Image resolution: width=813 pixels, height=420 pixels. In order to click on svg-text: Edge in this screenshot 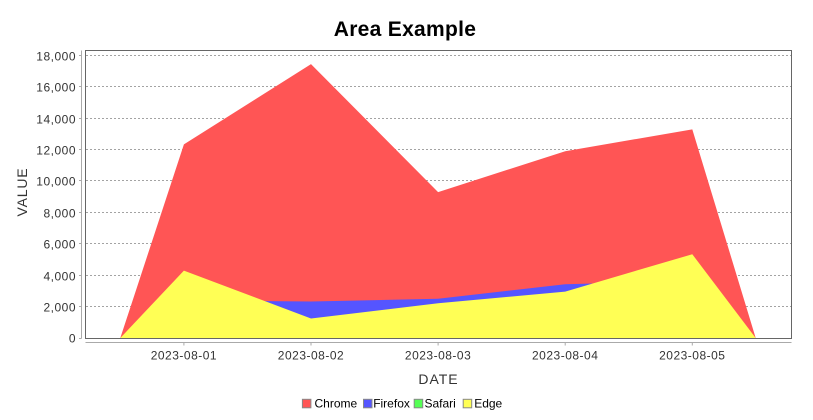, I will do `click(488, 404)`.